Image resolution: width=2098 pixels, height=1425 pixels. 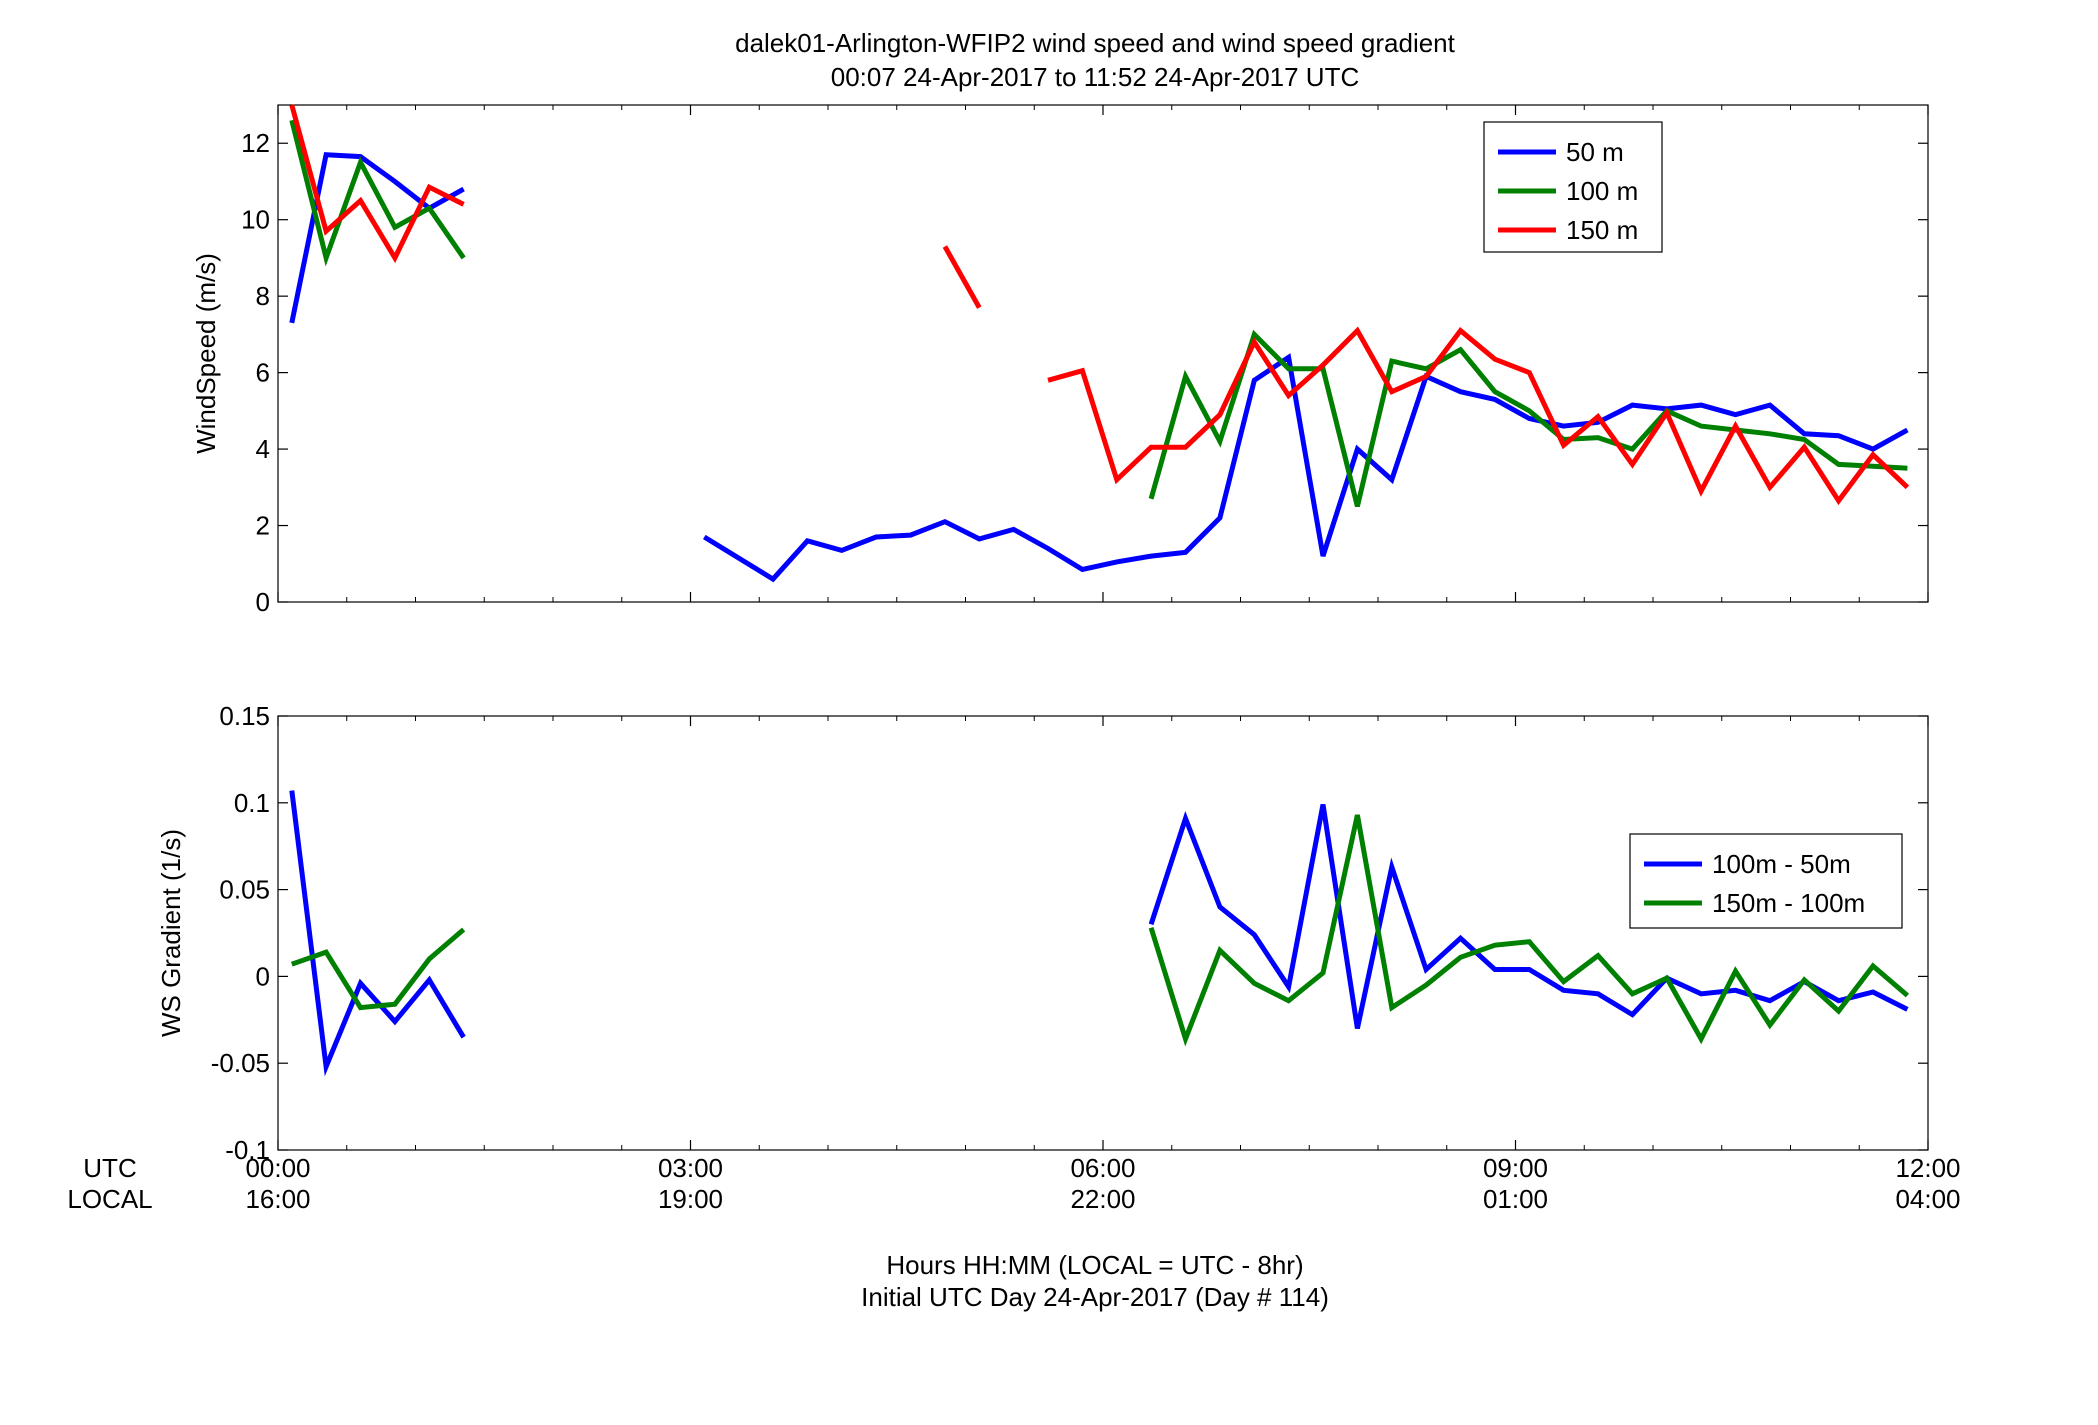 What do you see at coordinates (690, 1168) in the screenshot?
I see `x-tick-label-utc: 03:00` at bounding box center [690, 1168].